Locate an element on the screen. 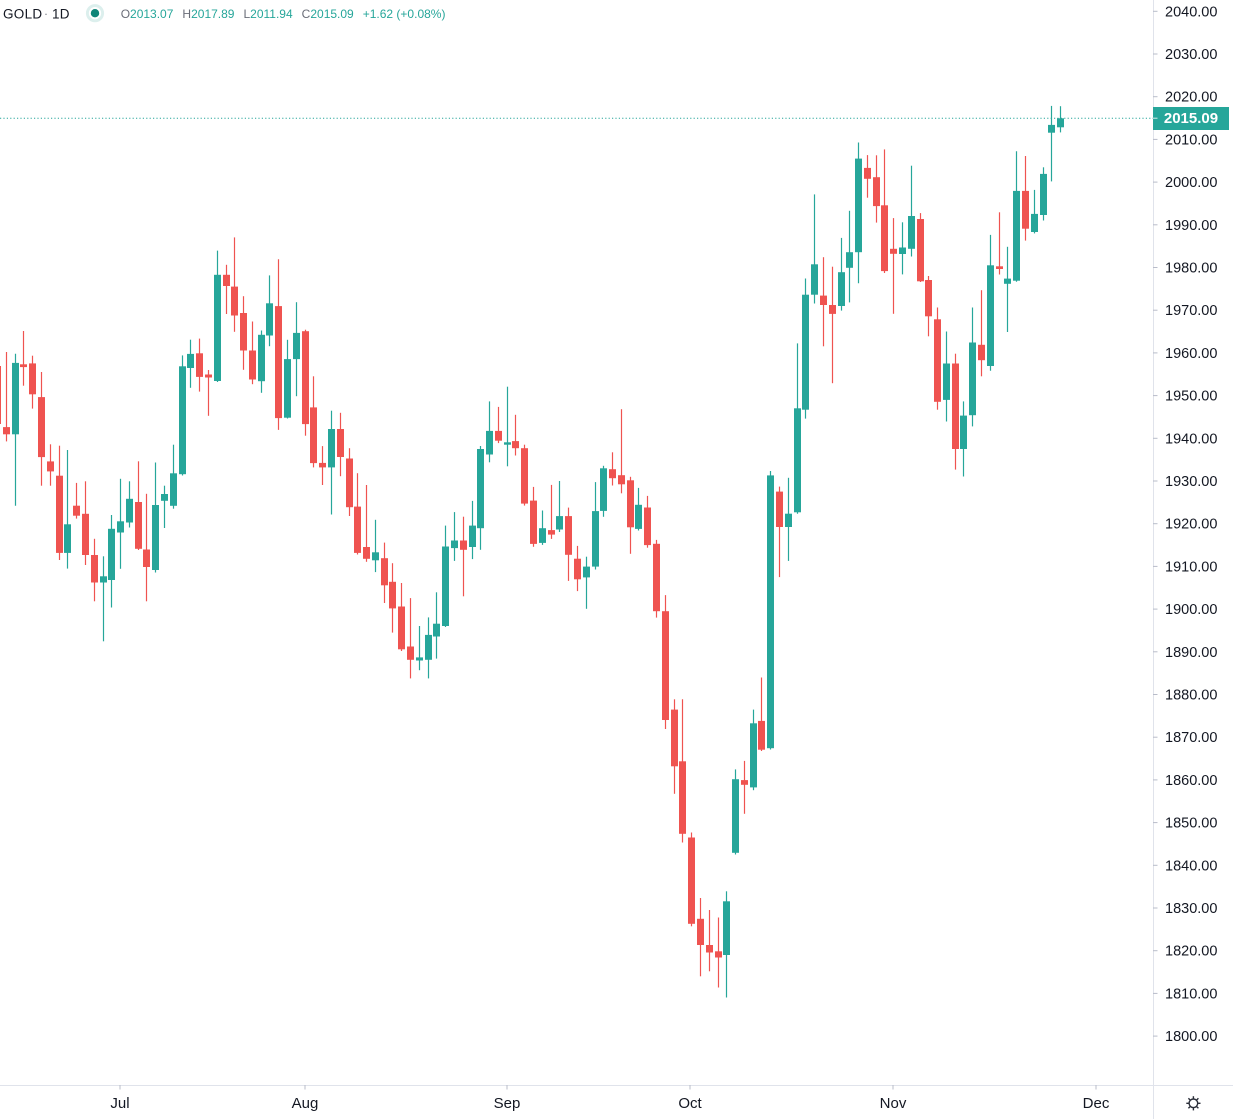  svg-text: 1D is located at coordinates (61, 14).